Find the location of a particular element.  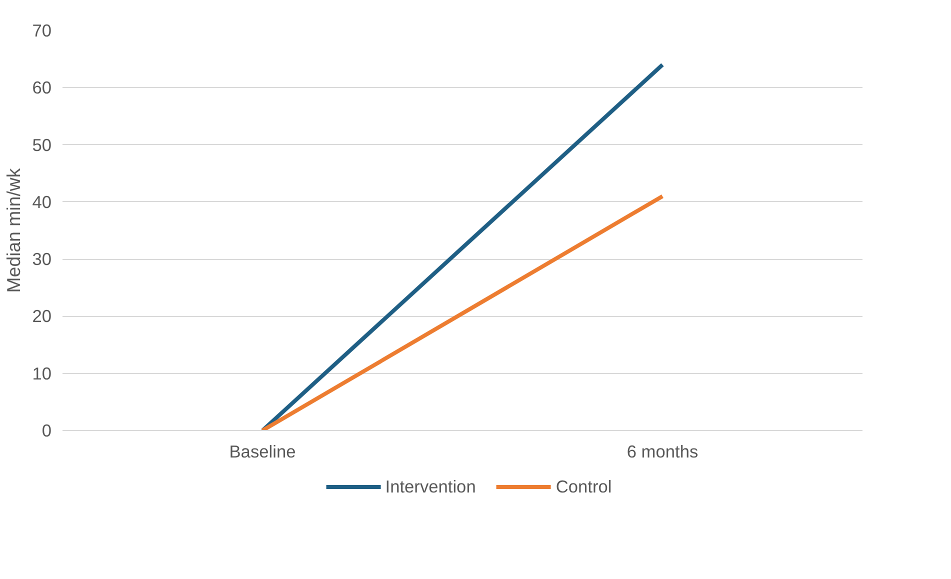

y-tick-label: 20 is located at coordinates (42, 316).